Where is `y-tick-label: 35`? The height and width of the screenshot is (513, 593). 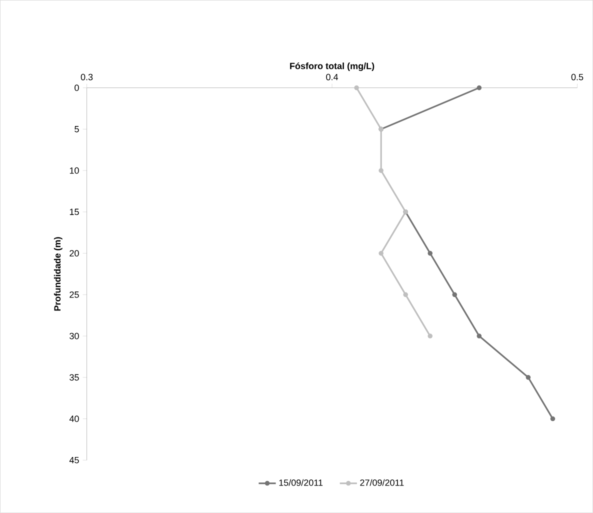
y-tick-label: 35 is located at coordinates (74, 377).